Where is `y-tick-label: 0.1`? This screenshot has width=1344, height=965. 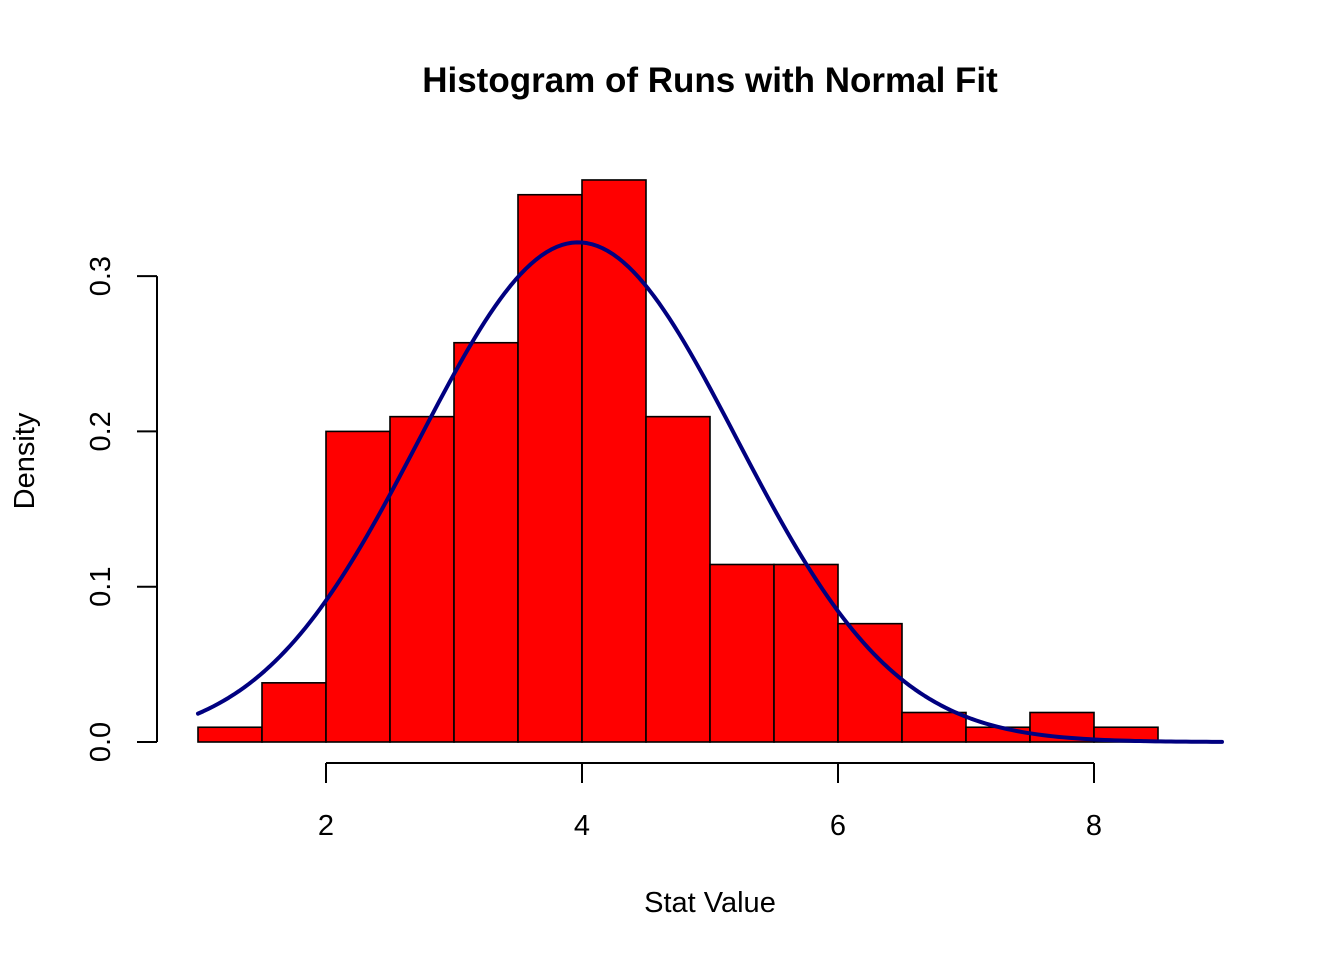 y-tick-label: 0.1 is located at coordinates (101, 587).